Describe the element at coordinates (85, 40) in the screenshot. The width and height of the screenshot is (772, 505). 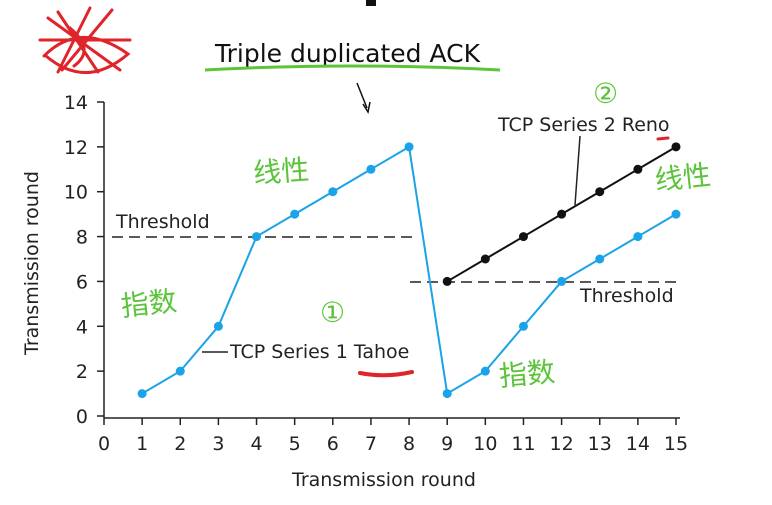
I see `red-scribble-mark` at that location.